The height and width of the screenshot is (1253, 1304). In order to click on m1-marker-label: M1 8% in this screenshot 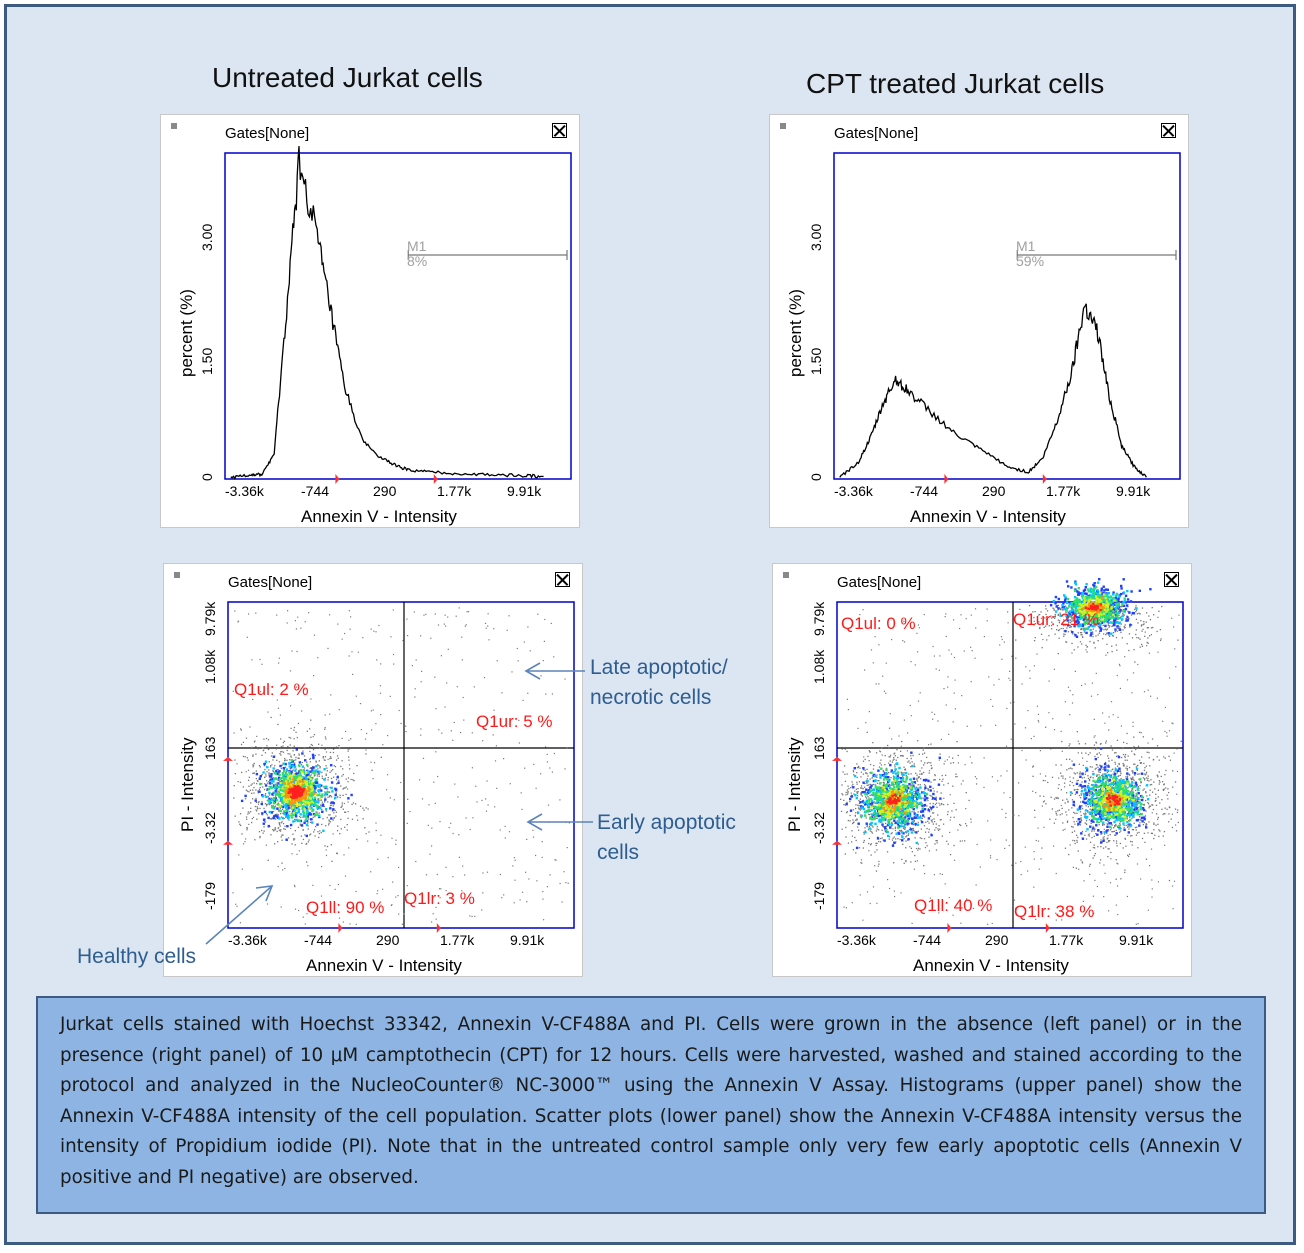, I will do `click(417, 254)`.